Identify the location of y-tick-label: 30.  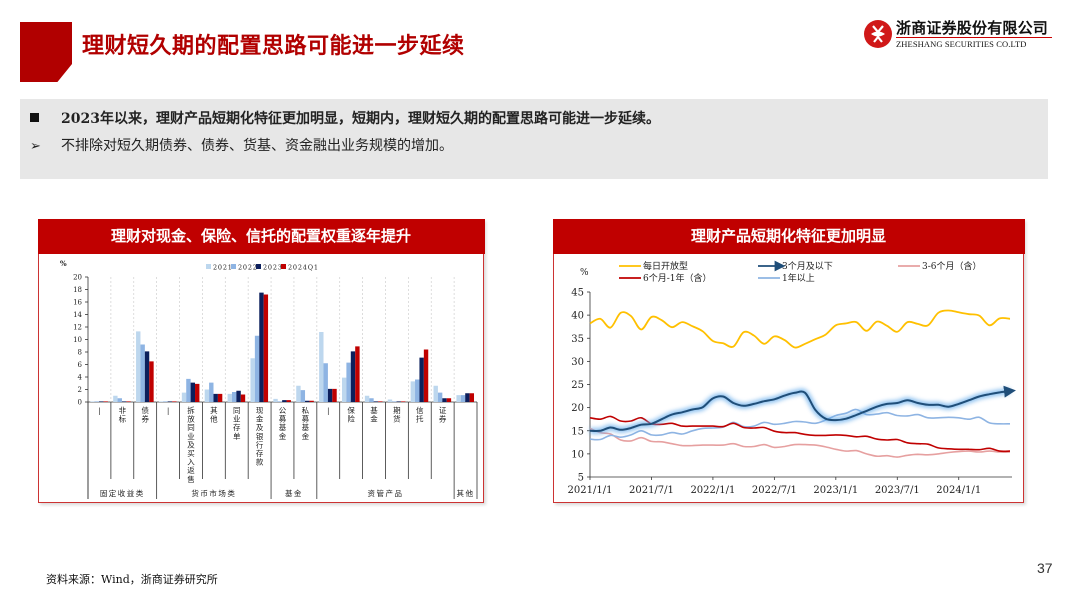
(577, 362).